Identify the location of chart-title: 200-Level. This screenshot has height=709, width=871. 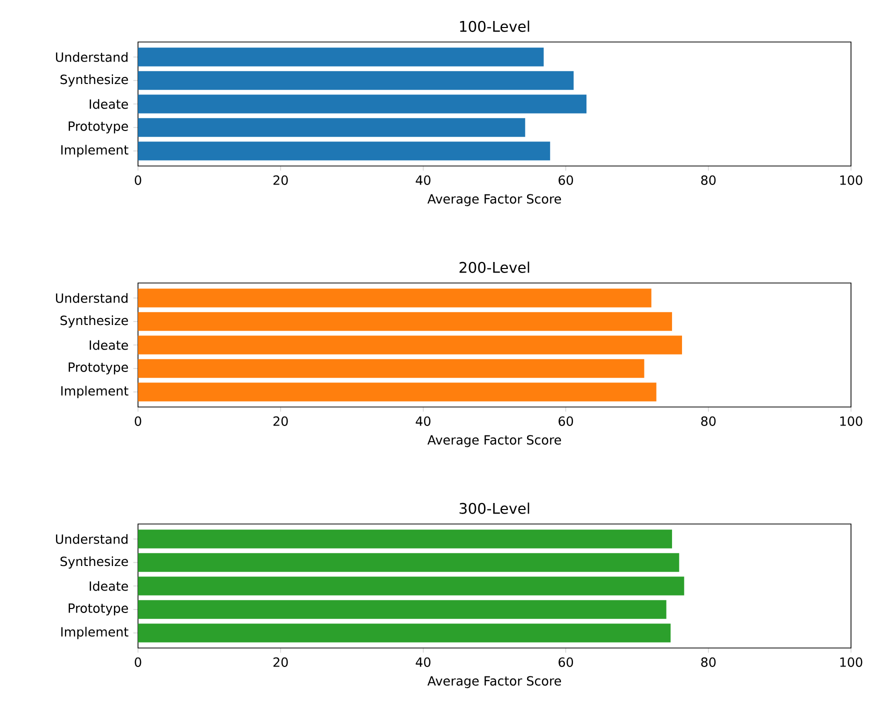
(495, 267).